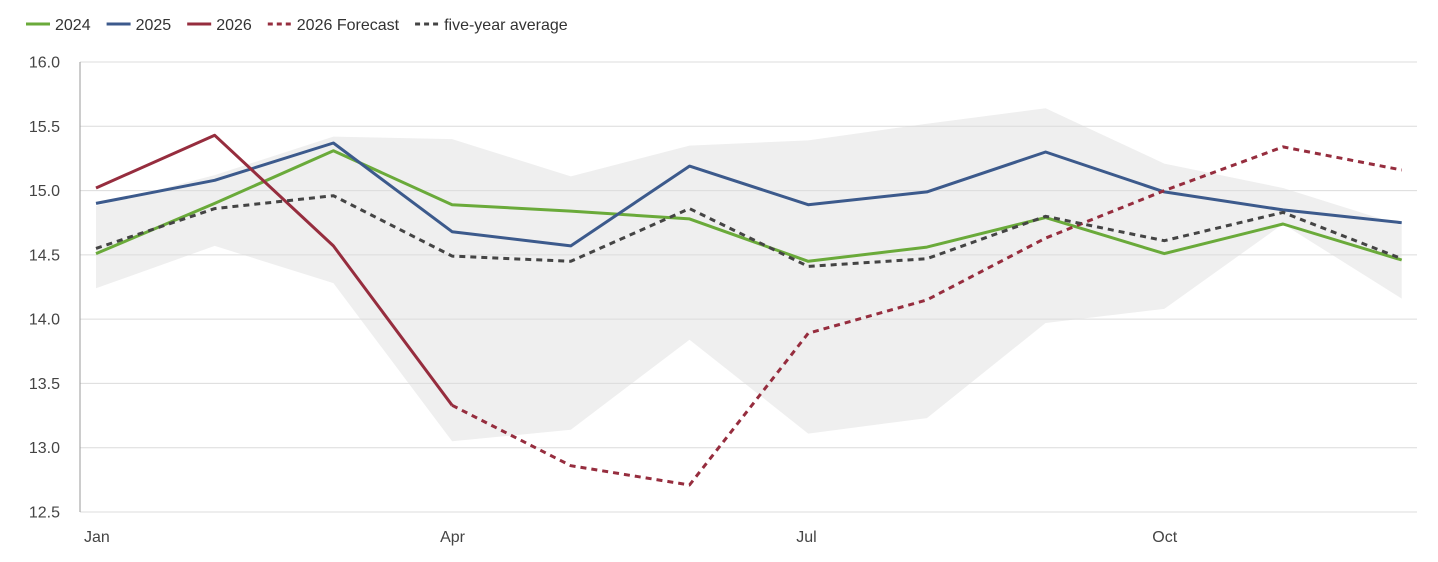  I want to click on y-tick-label: 13.5, so click(44, 384).